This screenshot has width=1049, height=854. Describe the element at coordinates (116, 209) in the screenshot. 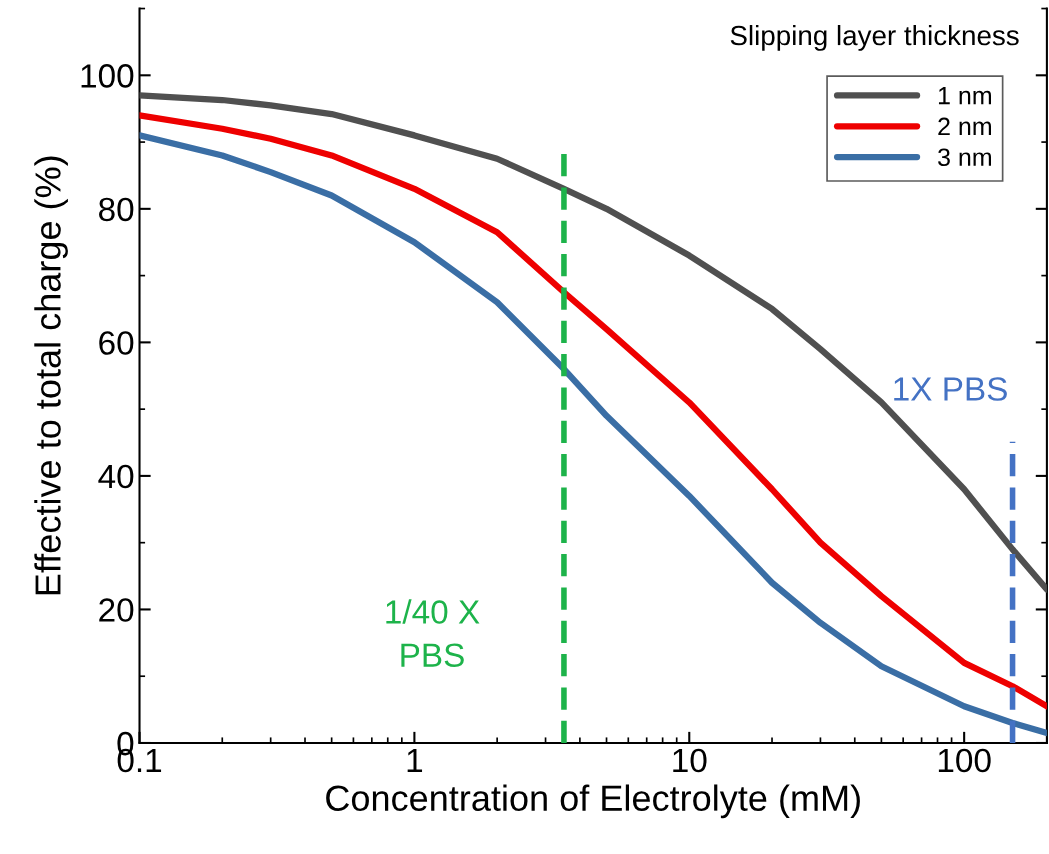

I see `y-tick-label: 80` at that location.